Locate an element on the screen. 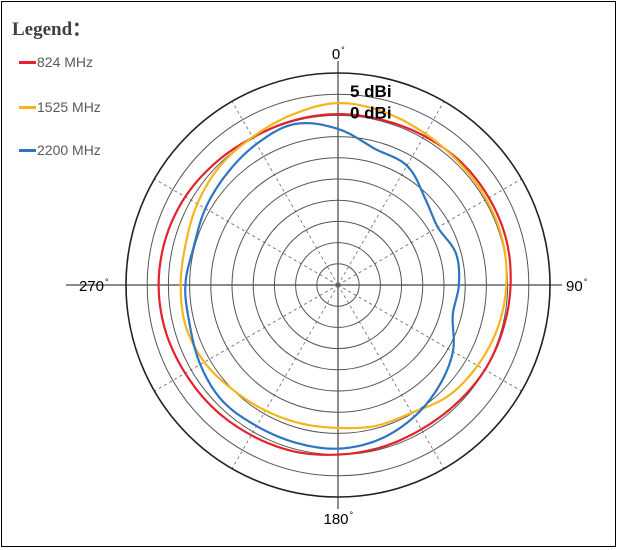 This screenshot has height=550, width=619. legend-item-1525: 1525 MHz is located at coordinates (60, 107).